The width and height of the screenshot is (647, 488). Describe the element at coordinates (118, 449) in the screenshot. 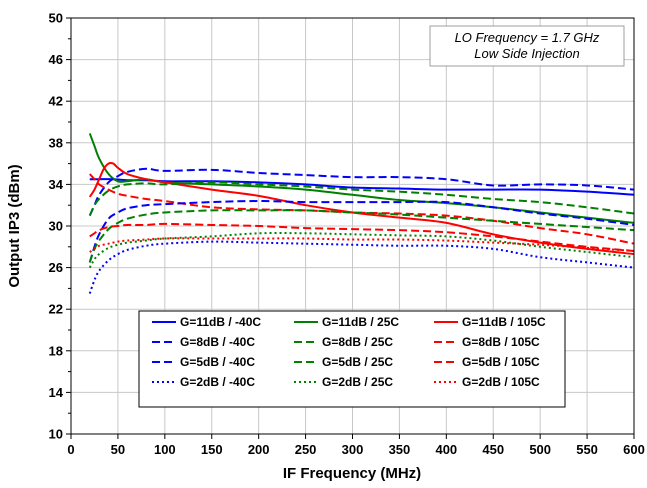

I see `x-tick-label: 50` at that location.